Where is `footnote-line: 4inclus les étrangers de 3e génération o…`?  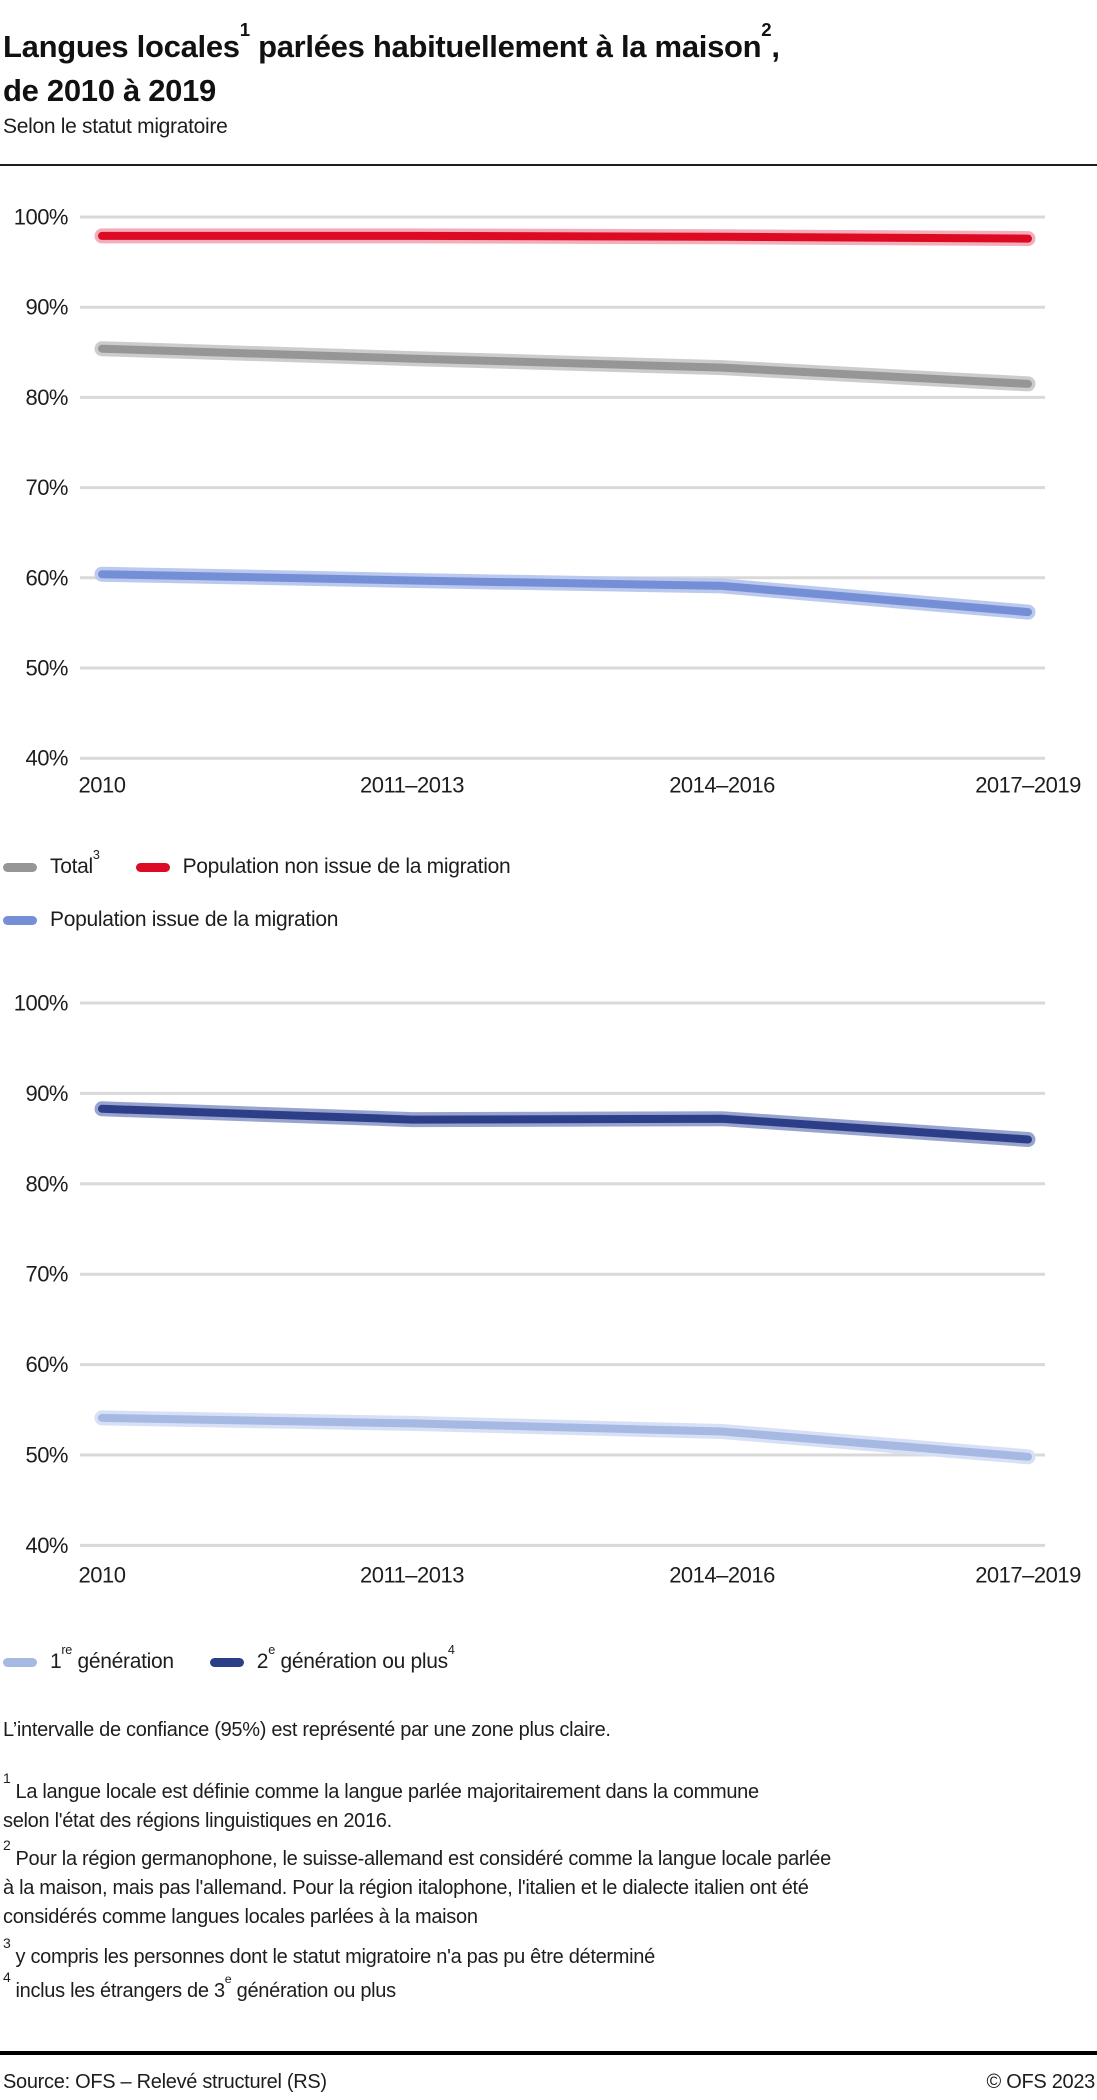 footnote-line: 4inclus les étrangers de 3e génération o… is located at coordinates (549, 1988).